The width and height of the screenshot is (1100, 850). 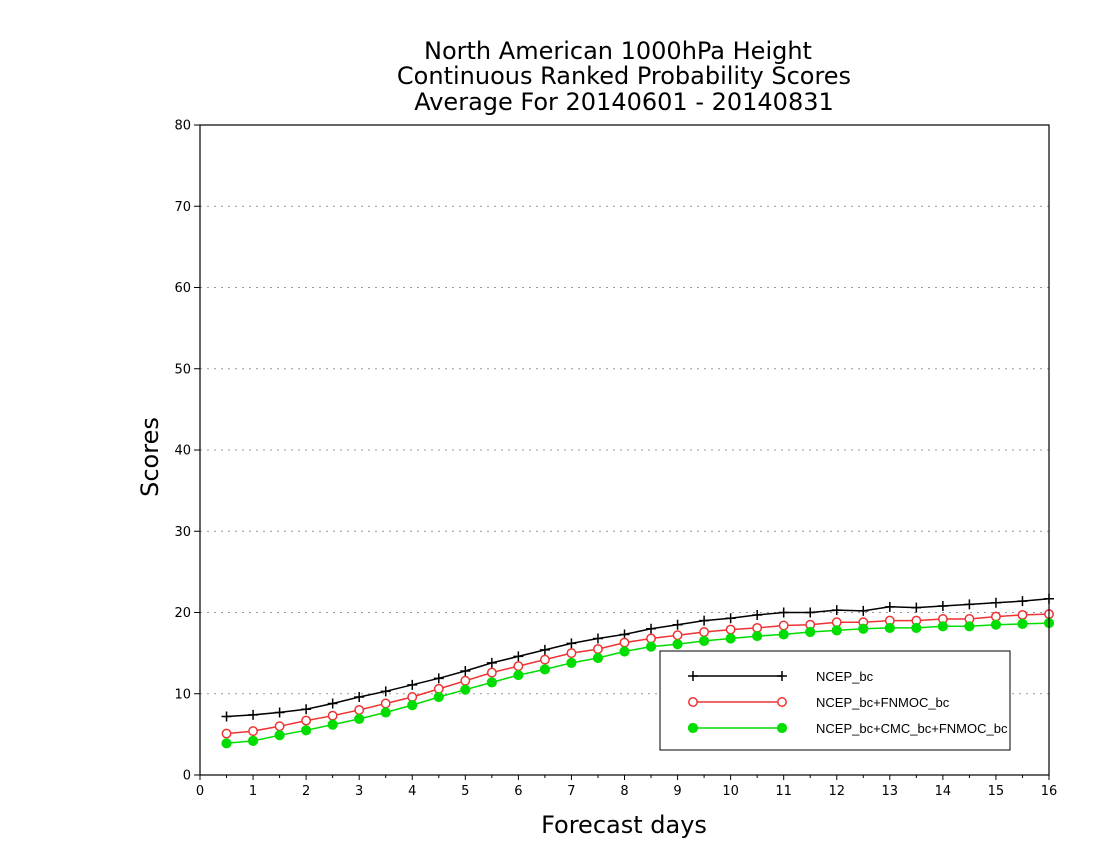 I want to click on y-tick-label: 20, so click(x=182, y=613).